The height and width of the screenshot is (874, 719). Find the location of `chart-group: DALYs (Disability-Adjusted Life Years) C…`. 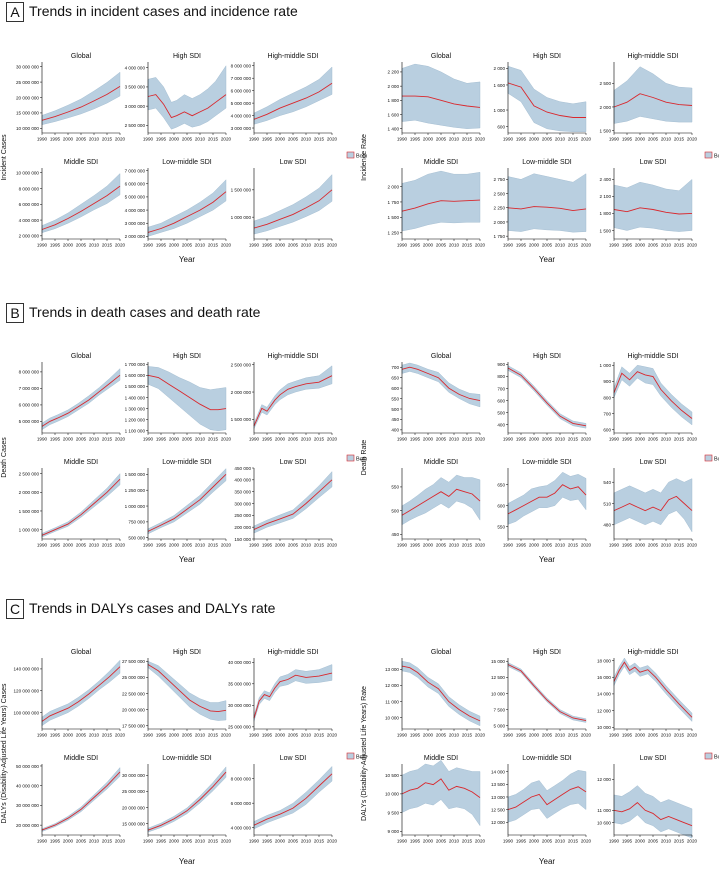

chart-group: DALYs (Disability-Adjusted Life Years) C… is located at coordinates (184, 757).